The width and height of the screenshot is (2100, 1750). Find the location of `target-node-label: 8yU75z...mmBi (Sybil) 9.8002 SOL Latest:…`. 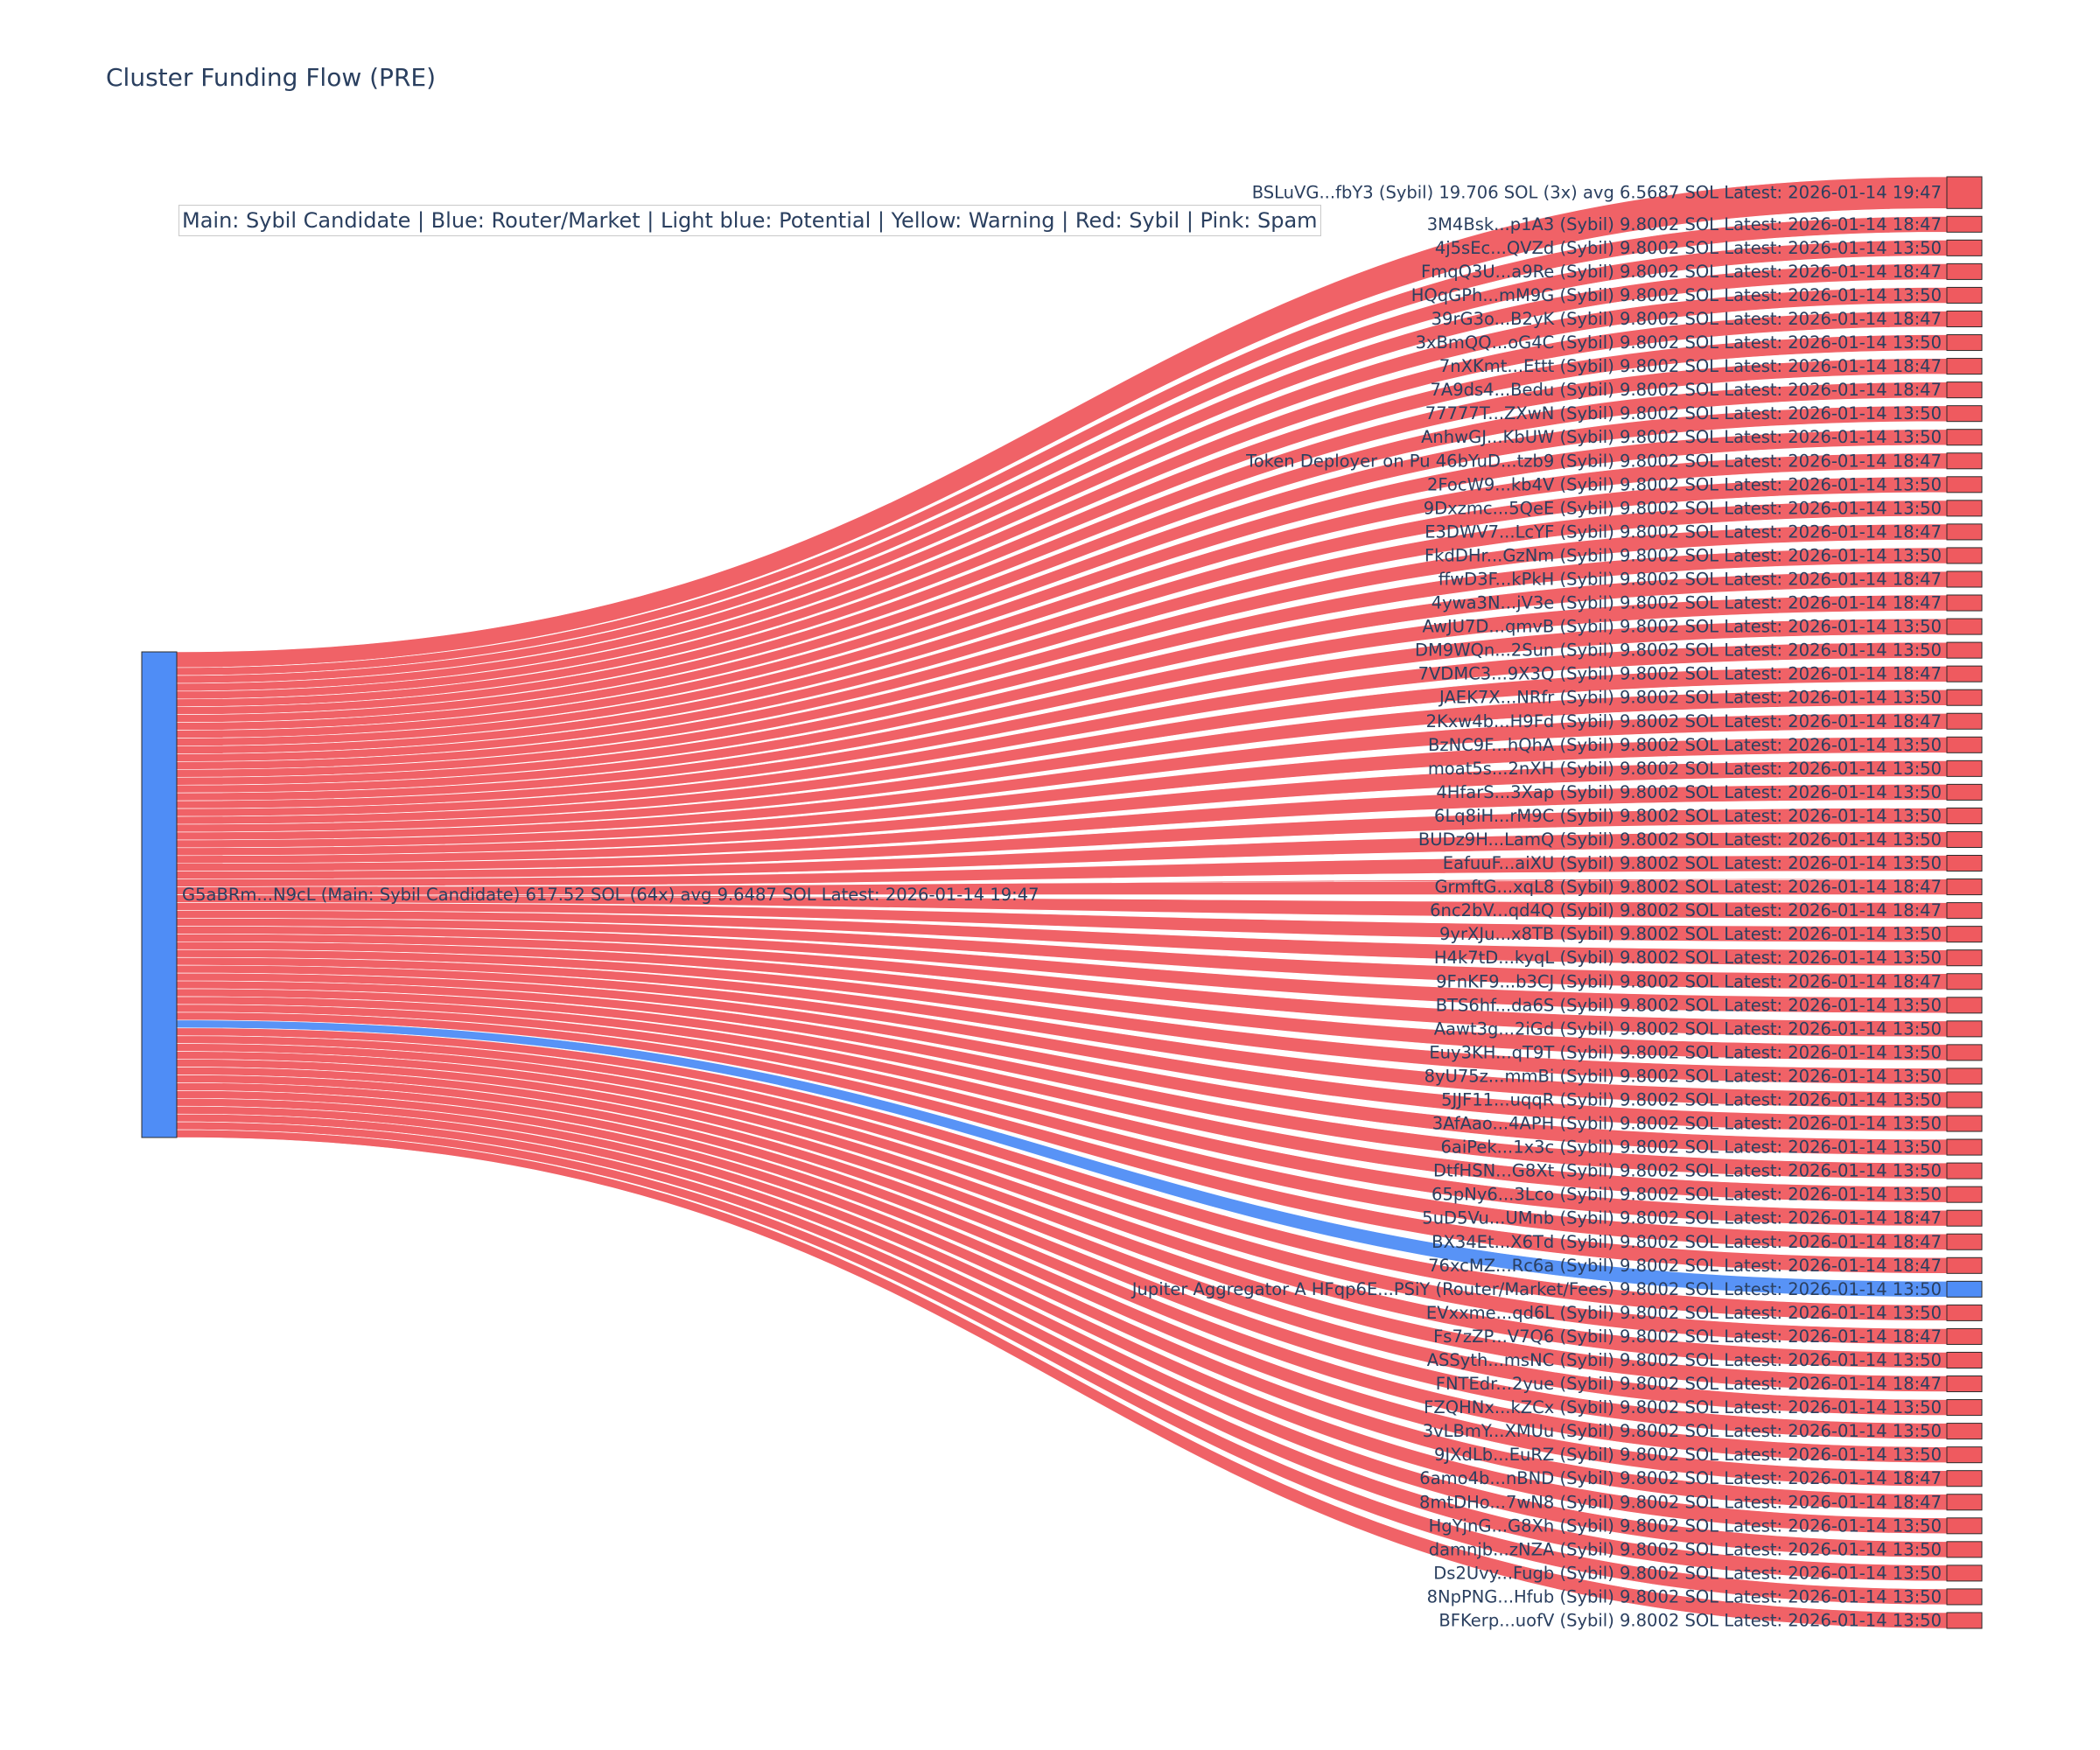

target-node-label: 8yU75z...mmBi (Sybil) 9.8002 SOL Latest:… is located at coordinates (1683, 1076).